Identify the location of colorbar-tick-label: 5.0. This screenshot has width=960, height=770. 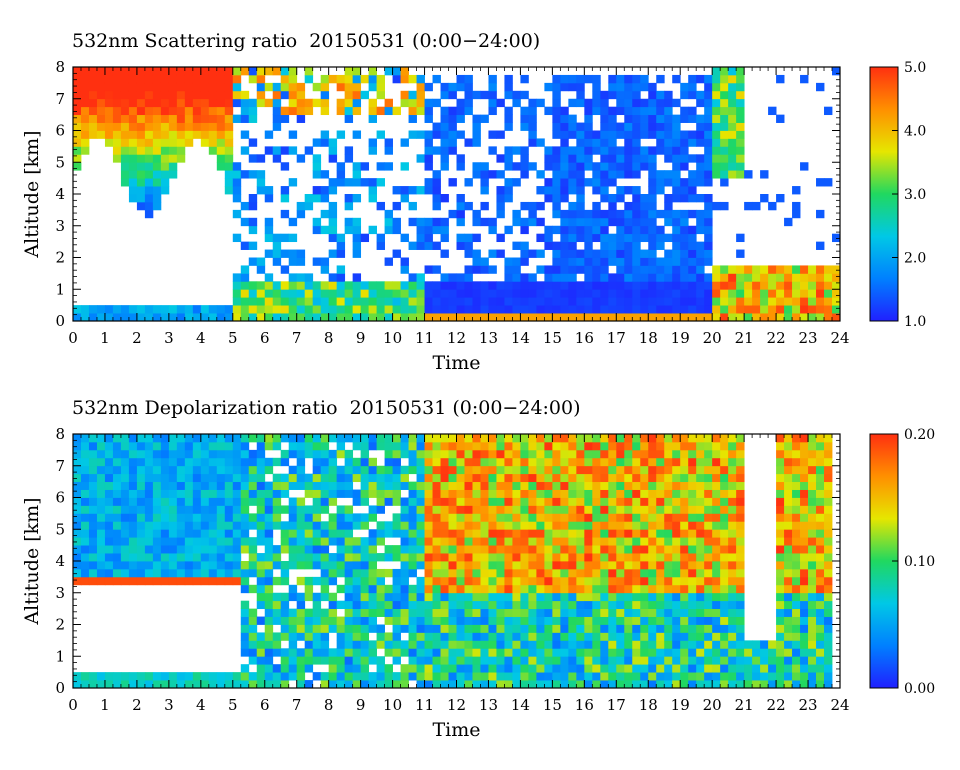
(915, 68).